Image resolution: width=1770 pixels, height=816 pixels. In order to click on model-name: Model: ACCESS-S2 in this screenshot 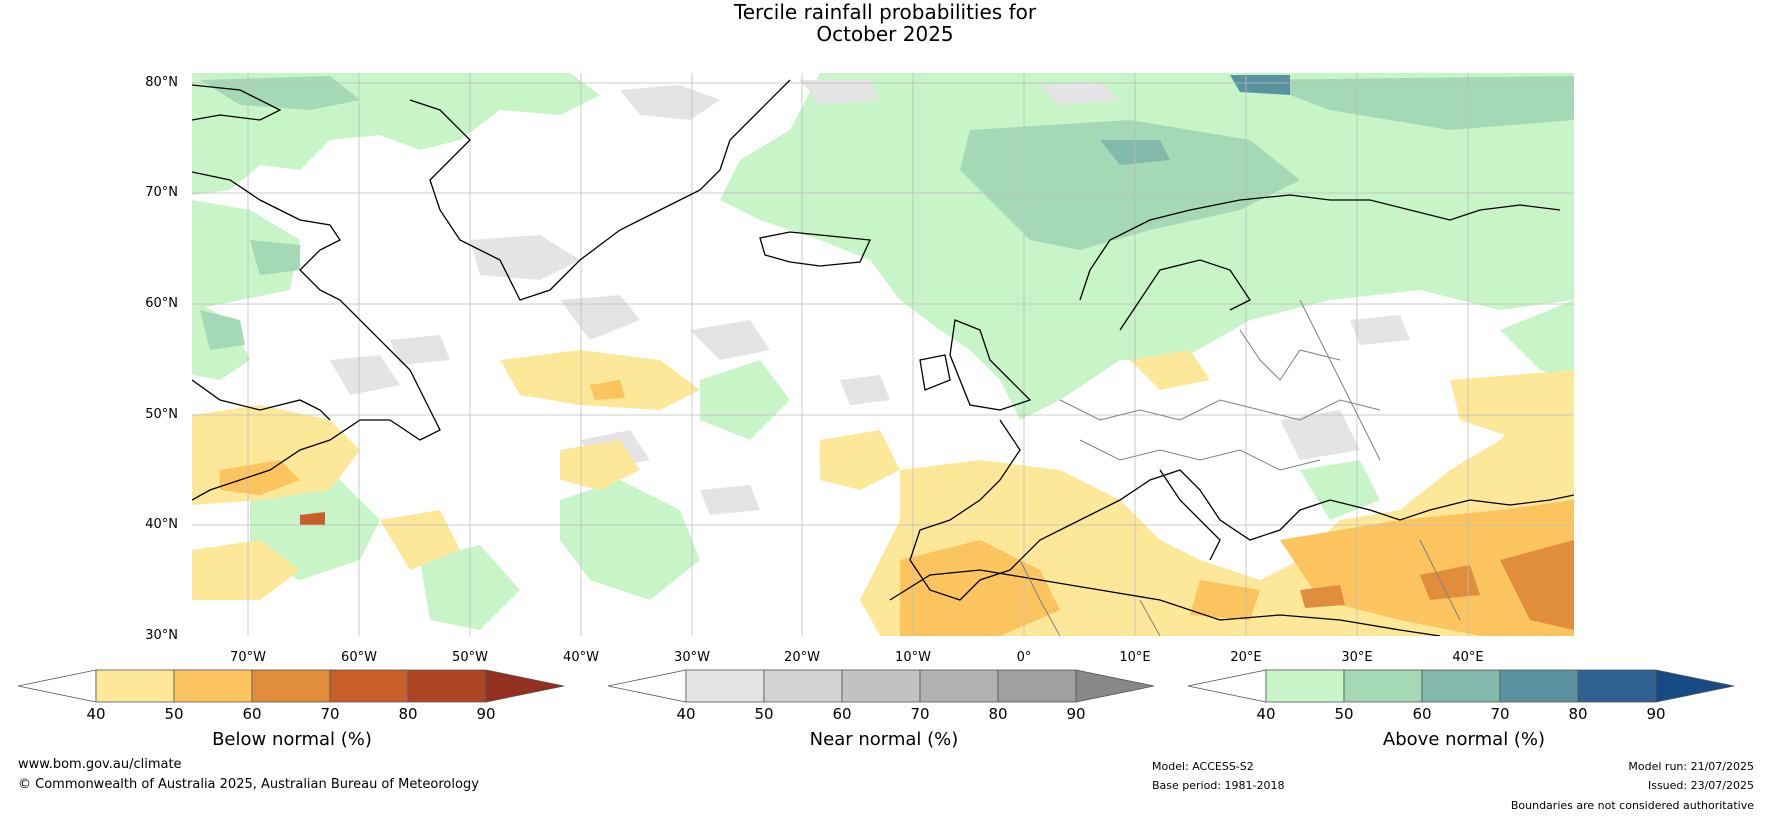, I will do `click(1203, 766)`.